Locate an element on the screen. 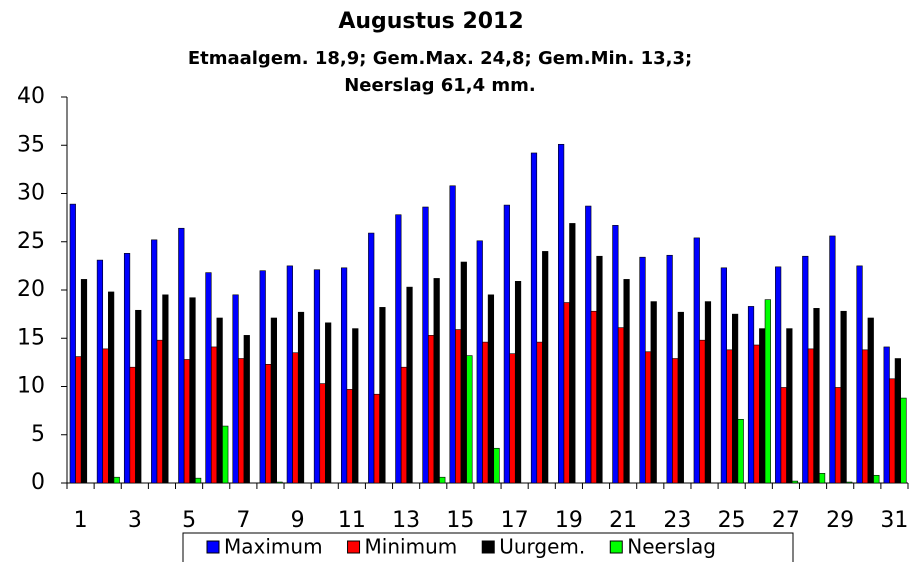  y-tick-label: 30 is located at coordinates (31, 193).